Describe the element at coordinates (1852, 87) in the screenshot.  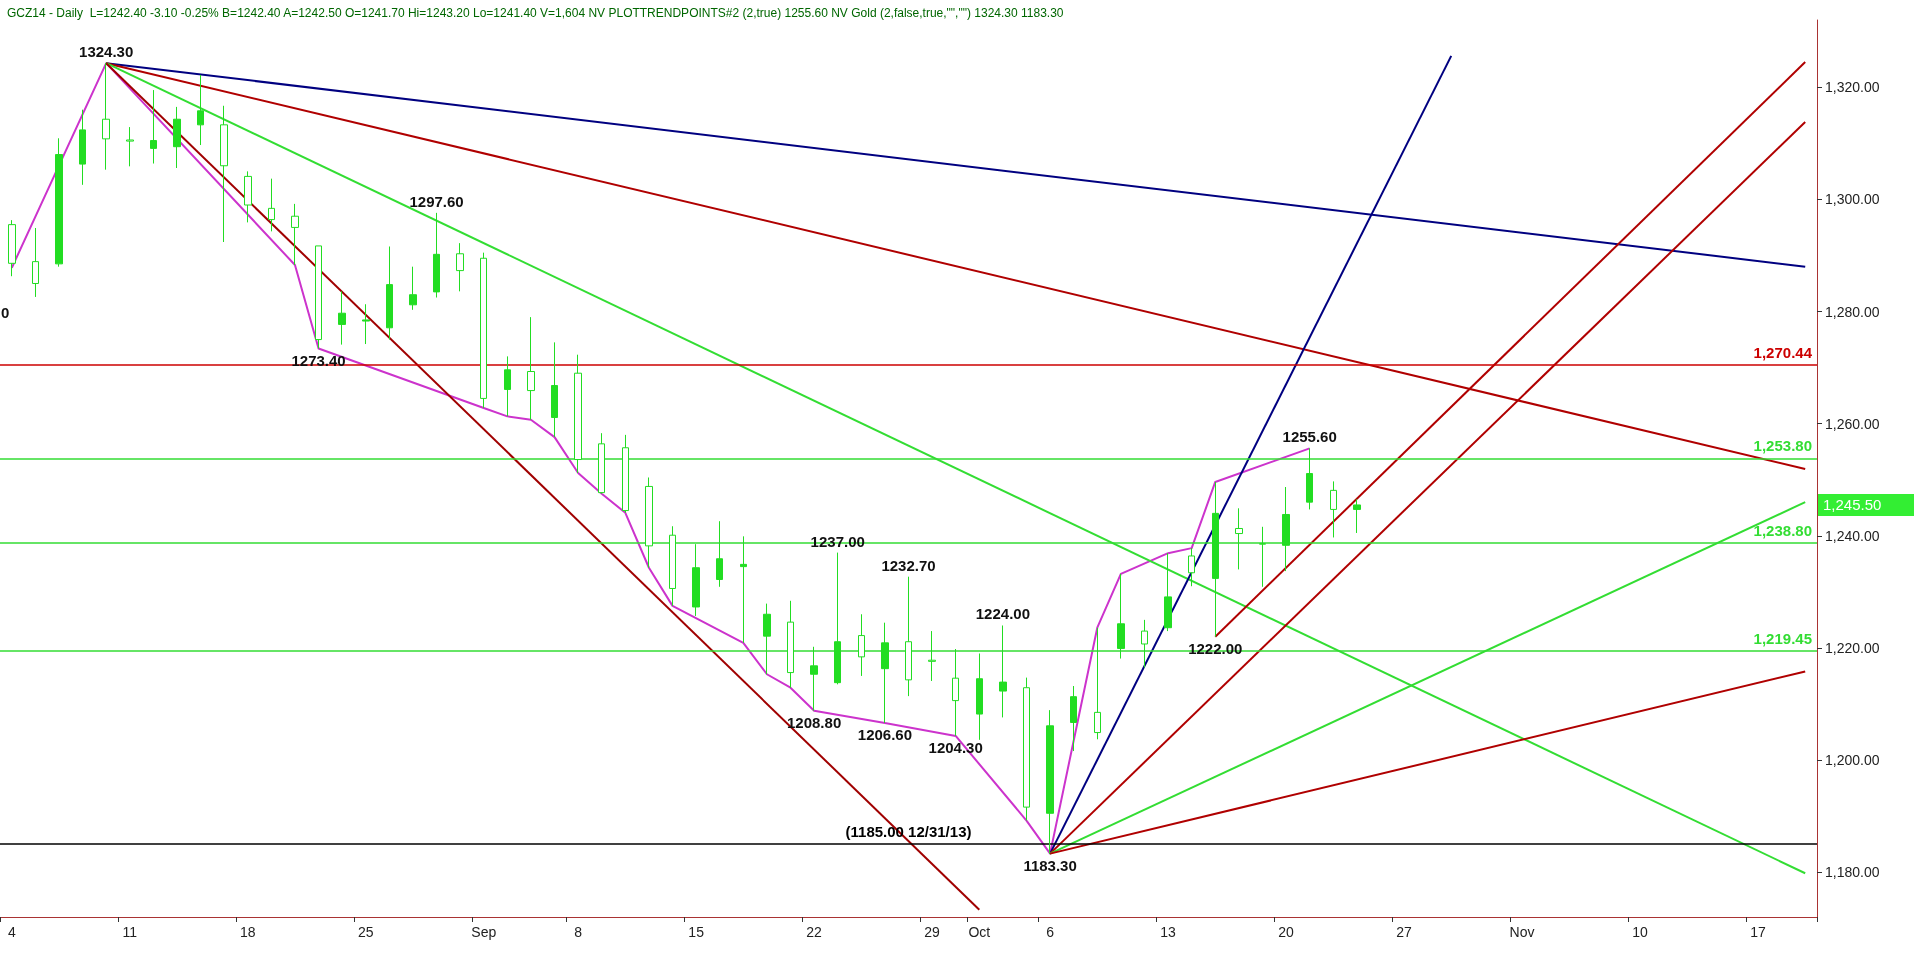
I see `y-tick-label: 1,320.00` at that location.